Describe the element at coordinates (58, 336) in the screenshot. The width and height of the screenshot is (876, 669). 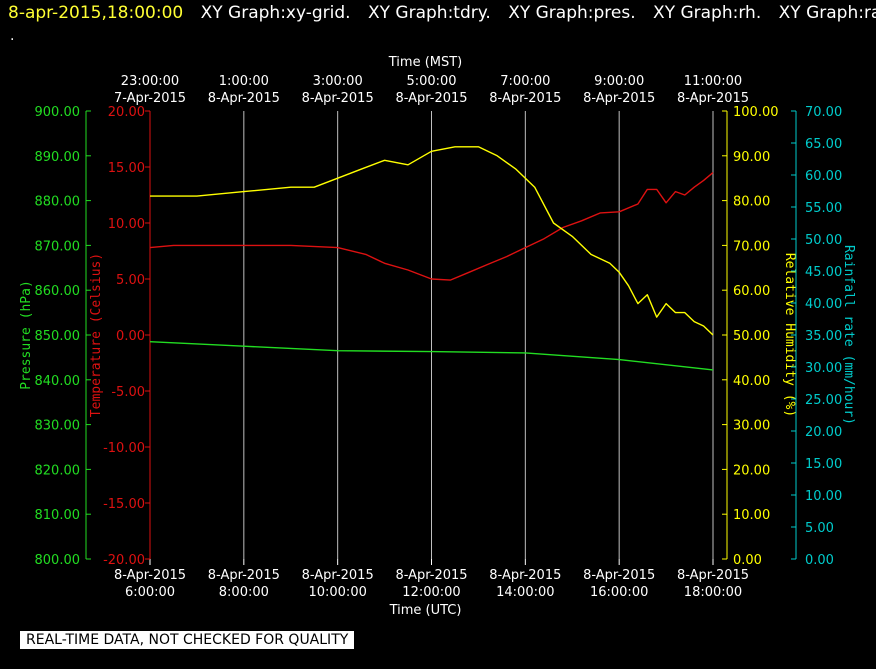
I see `pressure-tick-label: 850.00` at that location.